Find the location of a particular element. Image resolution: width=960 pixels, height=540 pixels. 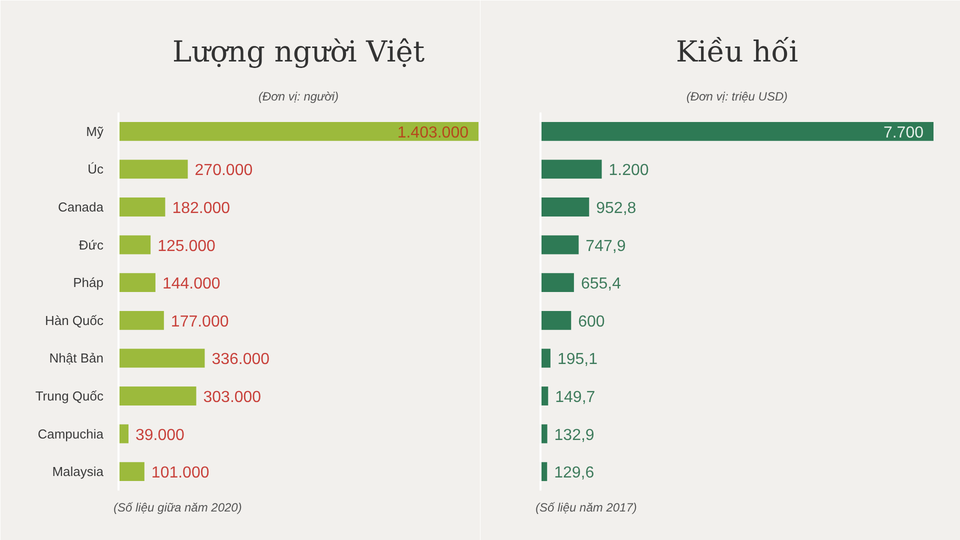

data-label: 270.000 is located at coordinates (223, 171).